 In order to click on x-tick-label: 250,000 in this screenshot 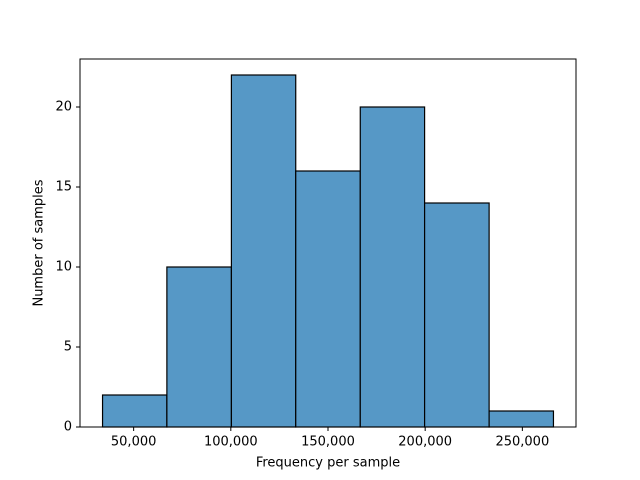, I will do `click(522, 442)`.